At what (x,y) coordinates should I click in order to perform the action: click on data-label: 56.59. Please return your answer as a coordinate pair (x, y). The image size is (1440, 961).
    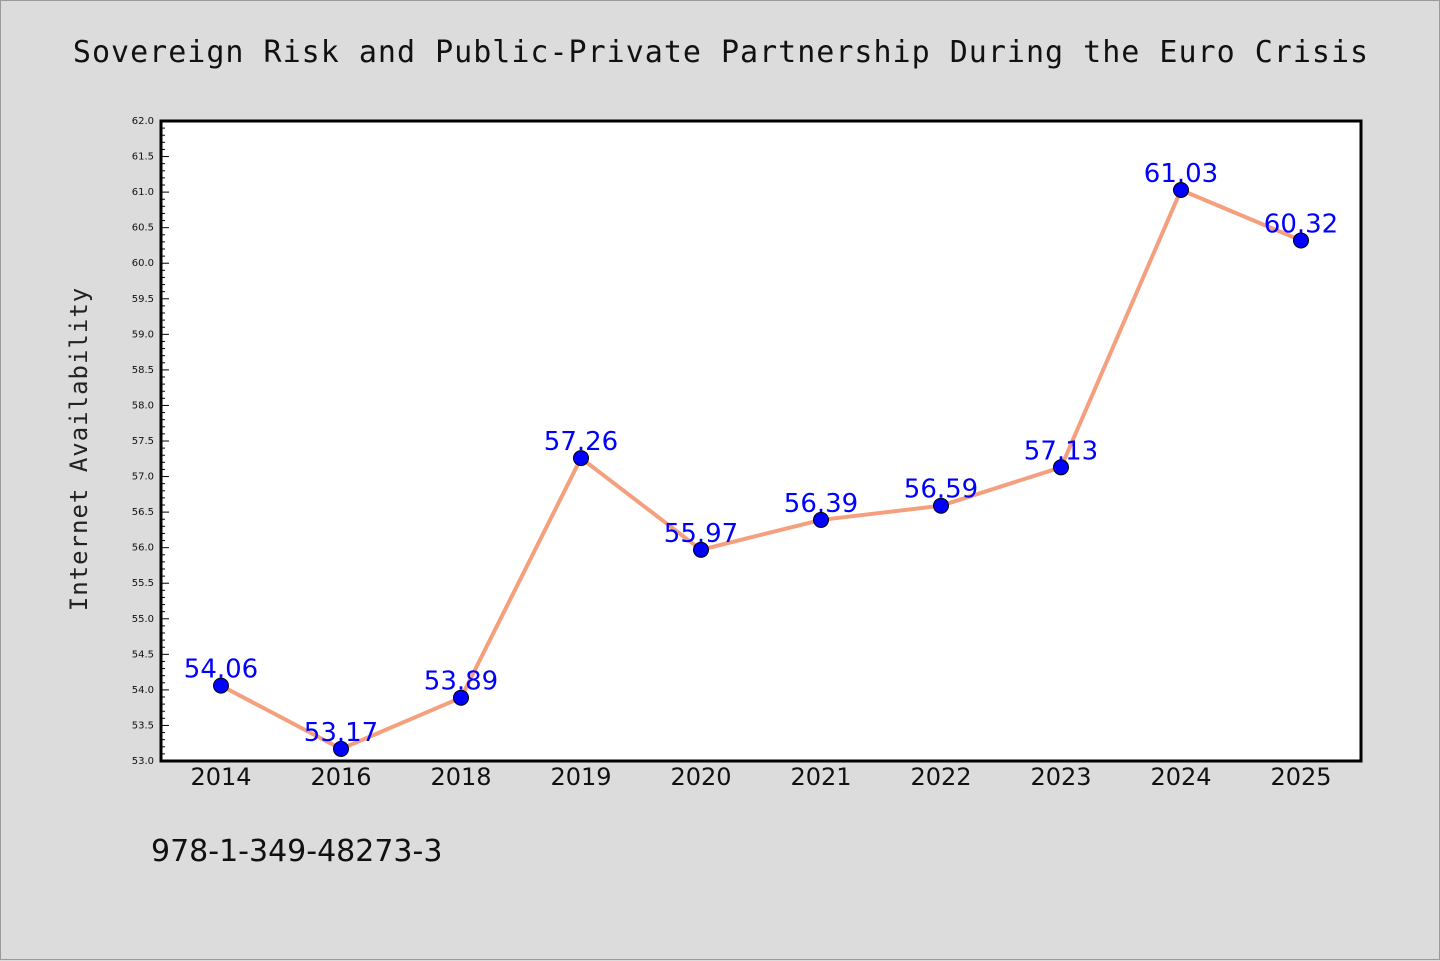
    Looking at the image, I should click on (941, 490).